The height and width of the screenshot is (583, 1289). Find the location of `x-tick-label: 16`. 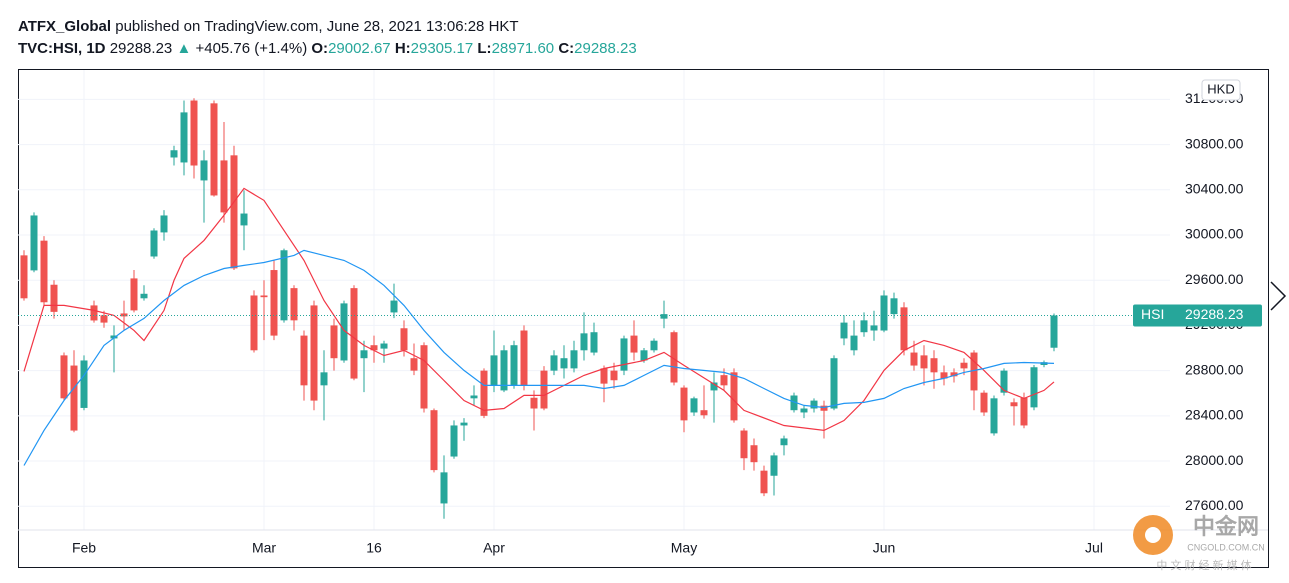

x-tick-label: 16 is located at coordinates (374, 548).